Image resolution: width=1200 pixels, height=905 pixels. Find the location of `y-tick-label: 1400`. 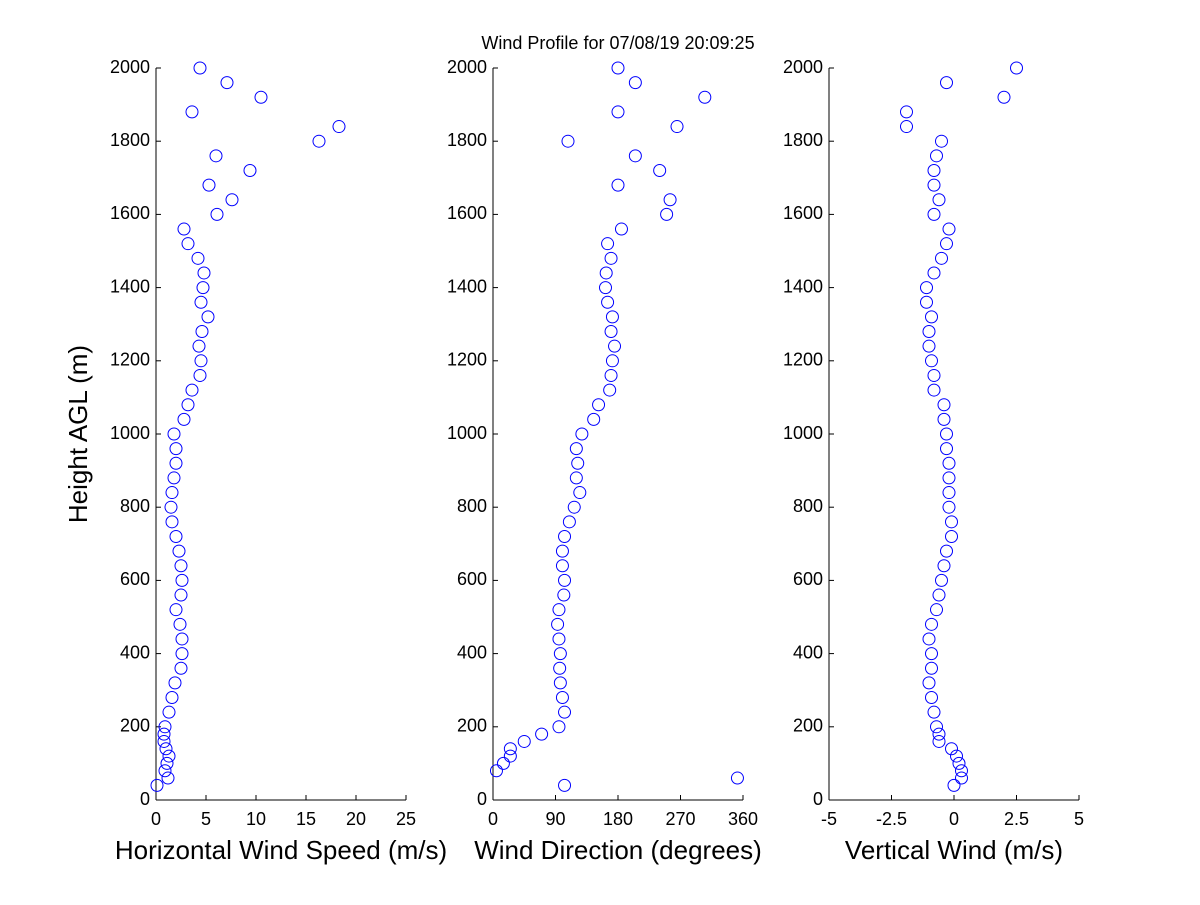

y-tick-label: 1400 is located at coordinates (130, 286).